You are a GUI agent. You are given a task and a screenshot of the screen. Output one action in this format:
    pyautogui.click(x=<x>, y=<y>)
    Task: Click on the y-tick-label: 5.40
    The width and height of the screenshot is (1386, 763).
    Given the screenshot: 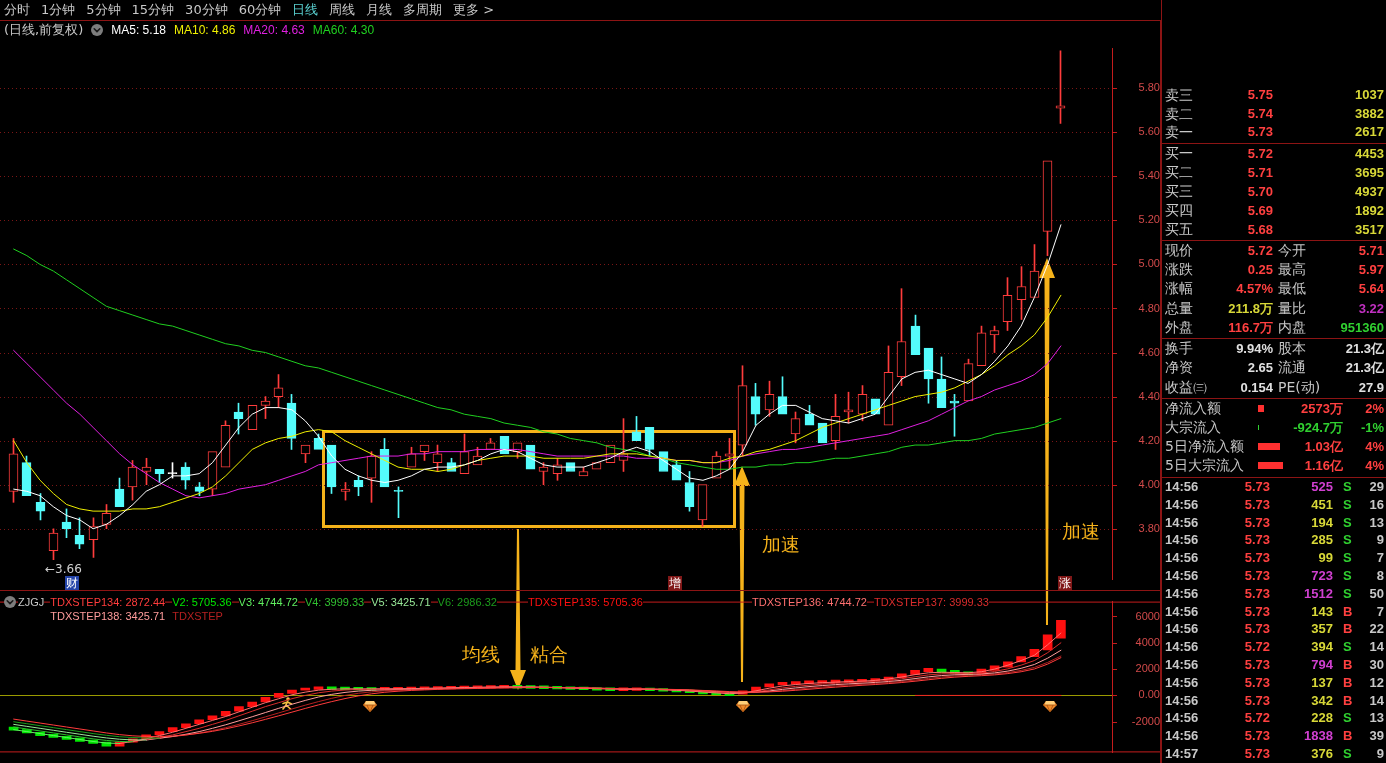 What is the action you would take?
    pyautogui.click(x=1149, y=175)
    